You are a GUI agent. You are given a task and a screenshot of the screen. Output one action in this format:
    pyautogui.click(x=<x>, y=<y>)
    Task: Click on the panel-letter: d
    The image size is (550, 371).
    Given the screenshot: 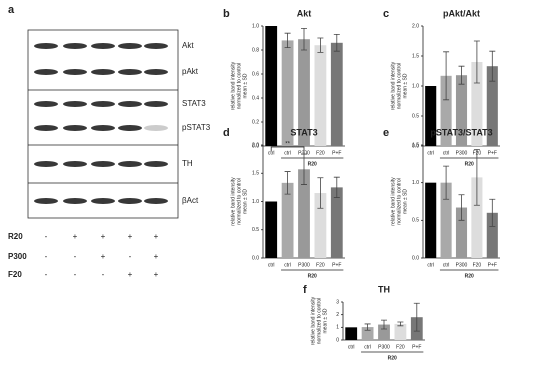 What is the action you would take?
    pyautogui.click(x=226, y=133)
    